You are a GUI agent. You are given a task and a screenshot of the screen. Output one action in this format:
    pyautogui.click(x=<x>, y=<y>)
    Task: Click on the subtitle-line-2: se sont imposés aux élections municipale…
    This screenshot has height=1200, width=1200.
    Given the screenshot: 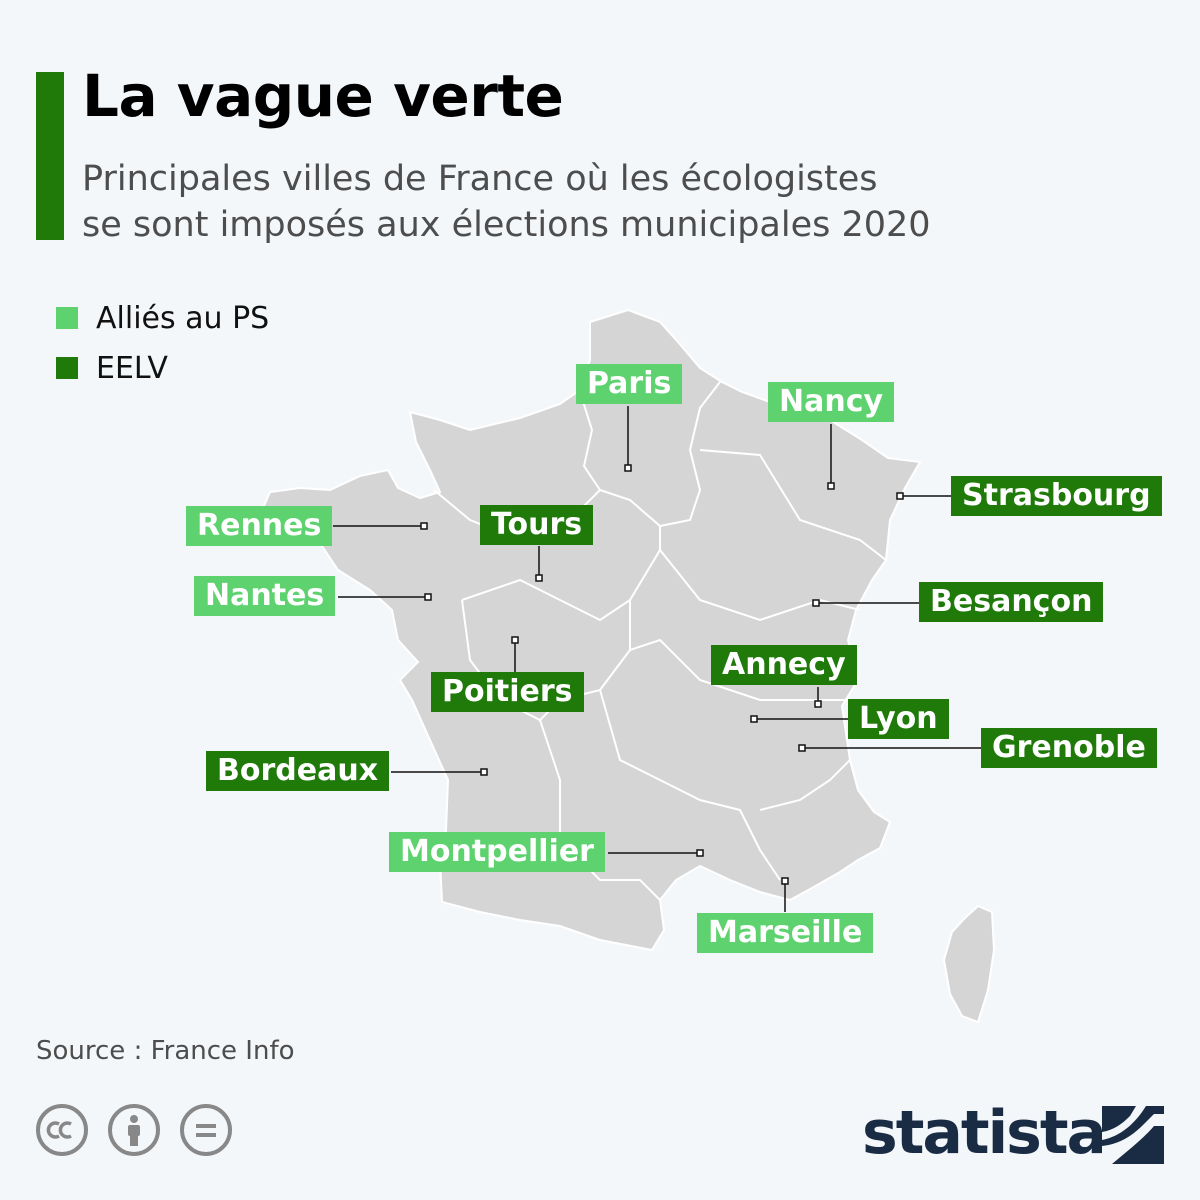 What is the action you would take?
    pyautogui.click(x=506, y=225)
    